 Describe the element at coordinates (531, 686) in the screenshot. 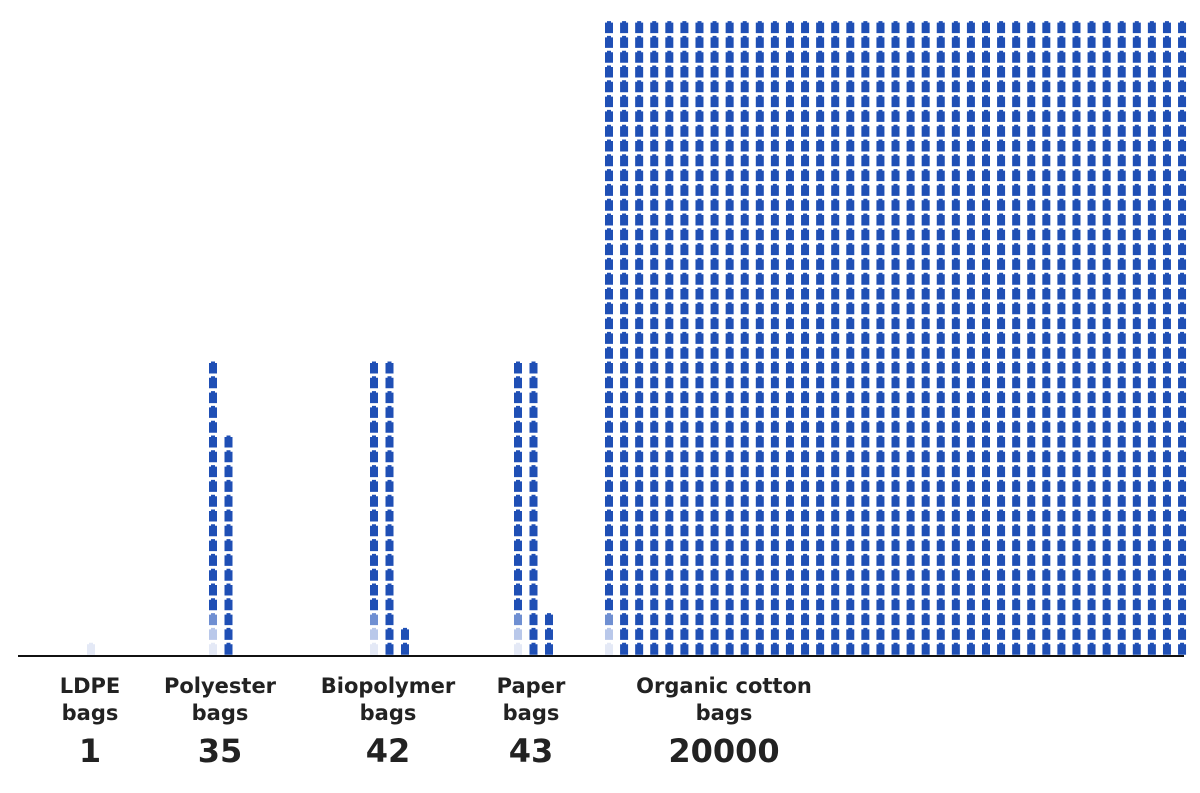

I see `label-line: Paper` at that location.